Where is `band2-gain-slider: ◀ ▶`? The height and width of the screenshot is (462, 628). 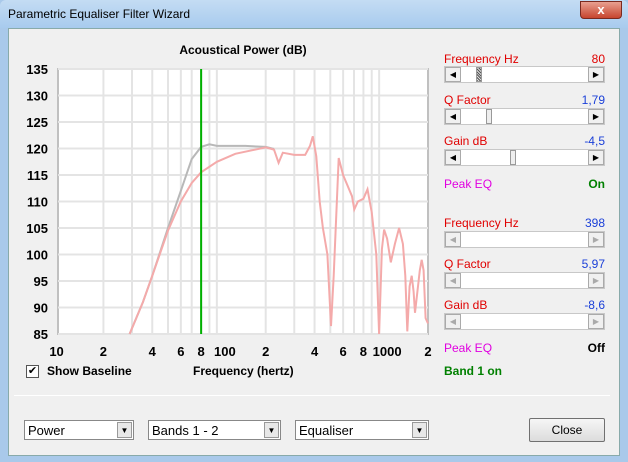
band2-gain-slider: ◀ ▶ is located at coordinates (524, 321).